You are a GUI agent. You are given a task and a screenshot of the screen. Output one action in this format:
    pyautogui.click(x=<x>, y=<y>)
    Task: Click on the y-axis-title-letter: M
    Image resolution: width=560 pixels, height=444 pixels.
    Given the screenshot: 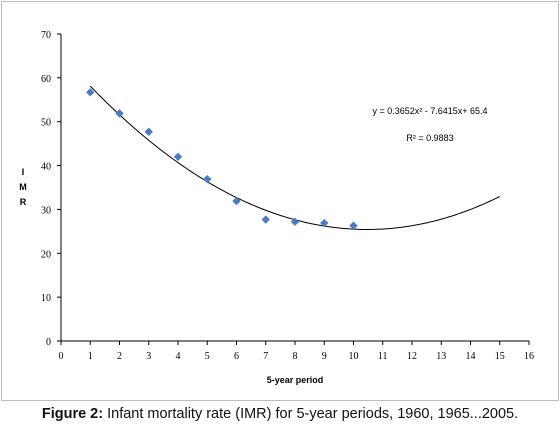 What is the action you would take?
    pyautogui.click(x=23, y=187)
    